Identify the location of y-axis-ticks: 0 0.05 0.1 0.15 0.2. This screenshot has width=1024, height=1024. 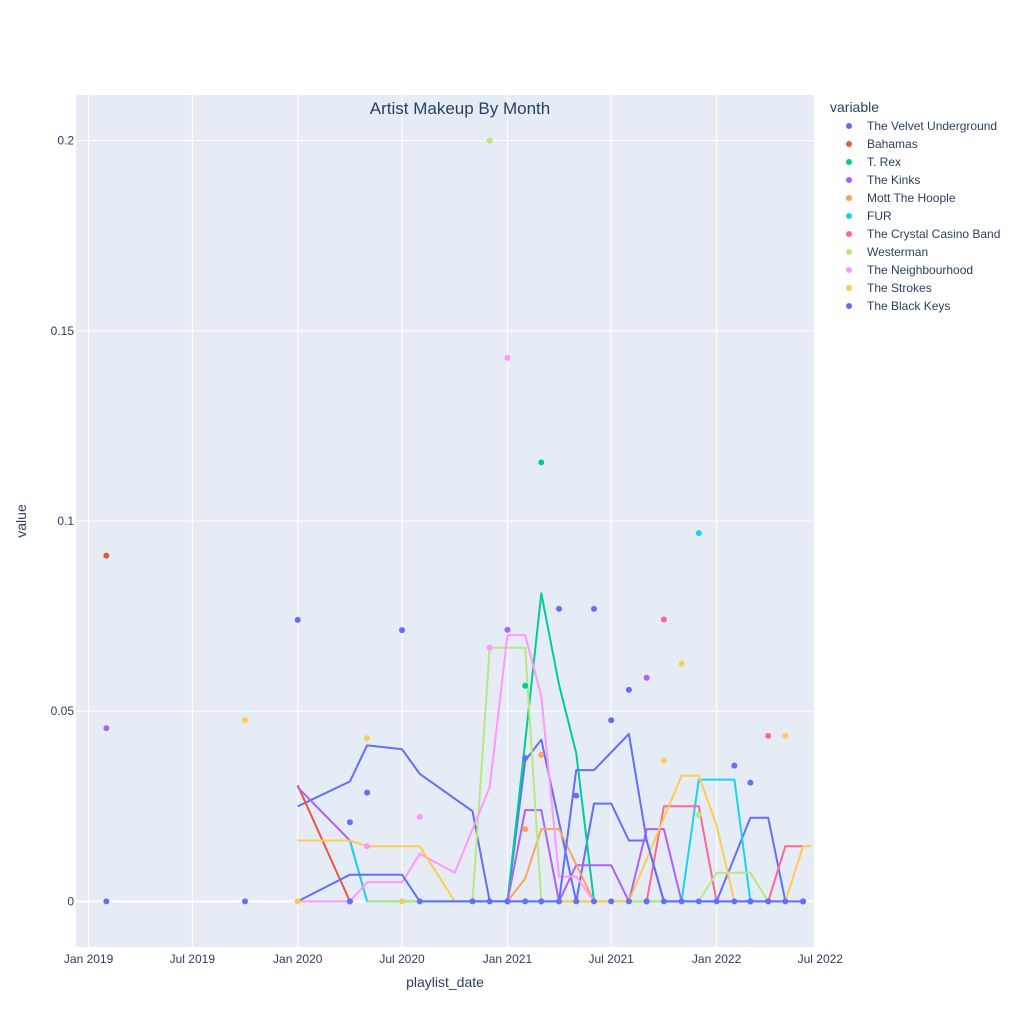
(63, 521).